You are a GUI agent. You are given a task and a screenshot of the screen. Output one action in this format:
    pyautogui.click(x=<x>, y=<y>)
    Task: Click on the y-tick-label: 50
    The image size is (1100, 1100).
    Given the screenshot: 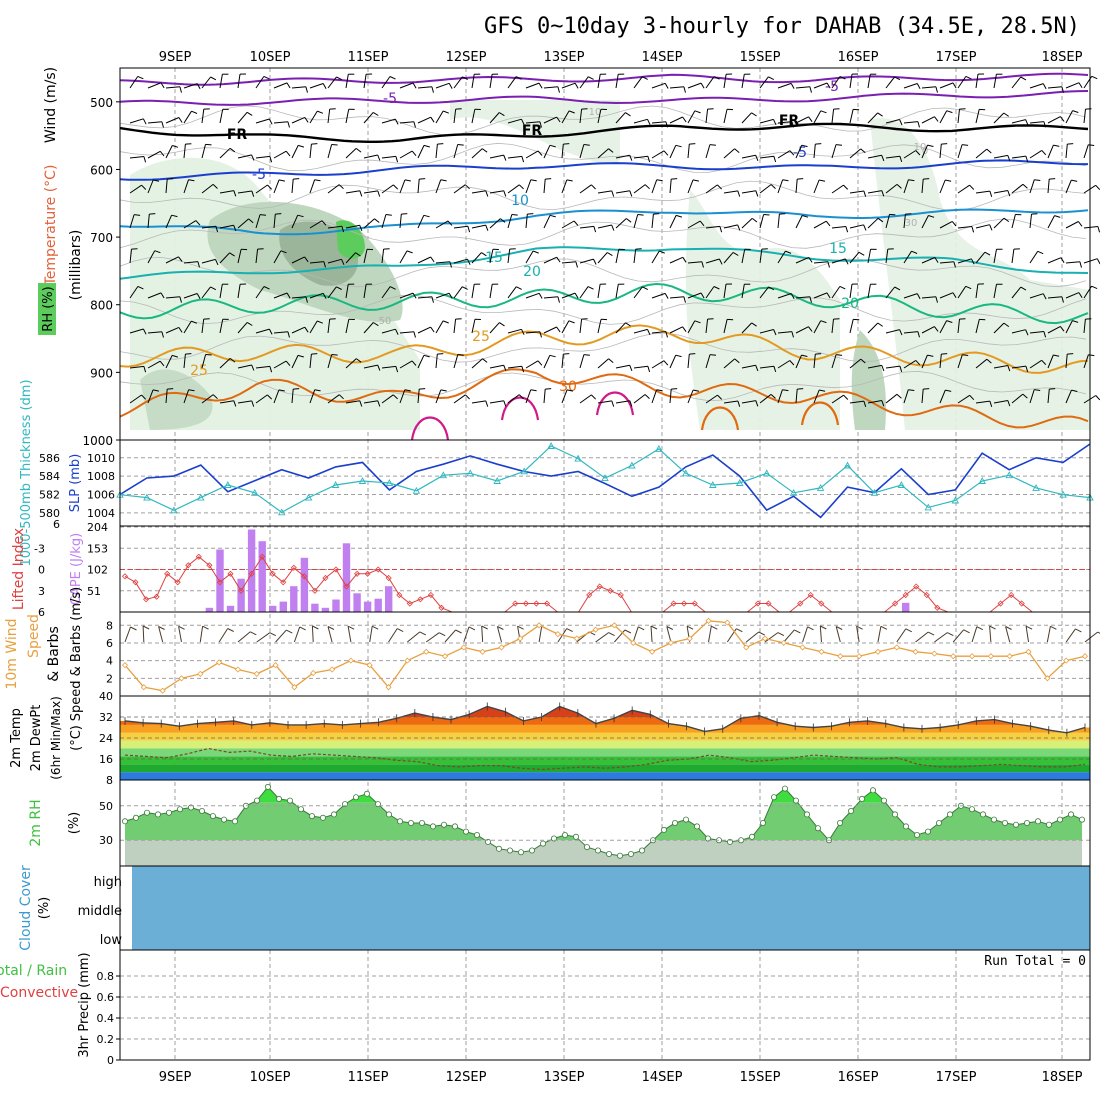 What is the action you would take?
    pyautogui.click(x=106, y=806)
    